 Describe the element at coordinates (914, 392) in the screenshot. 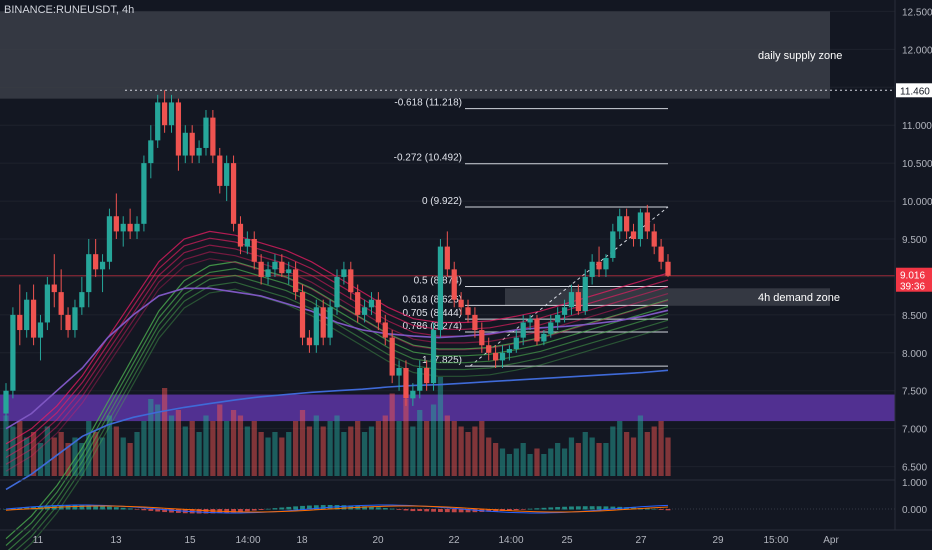

I see `price-tick-label: 7.500` at that location.